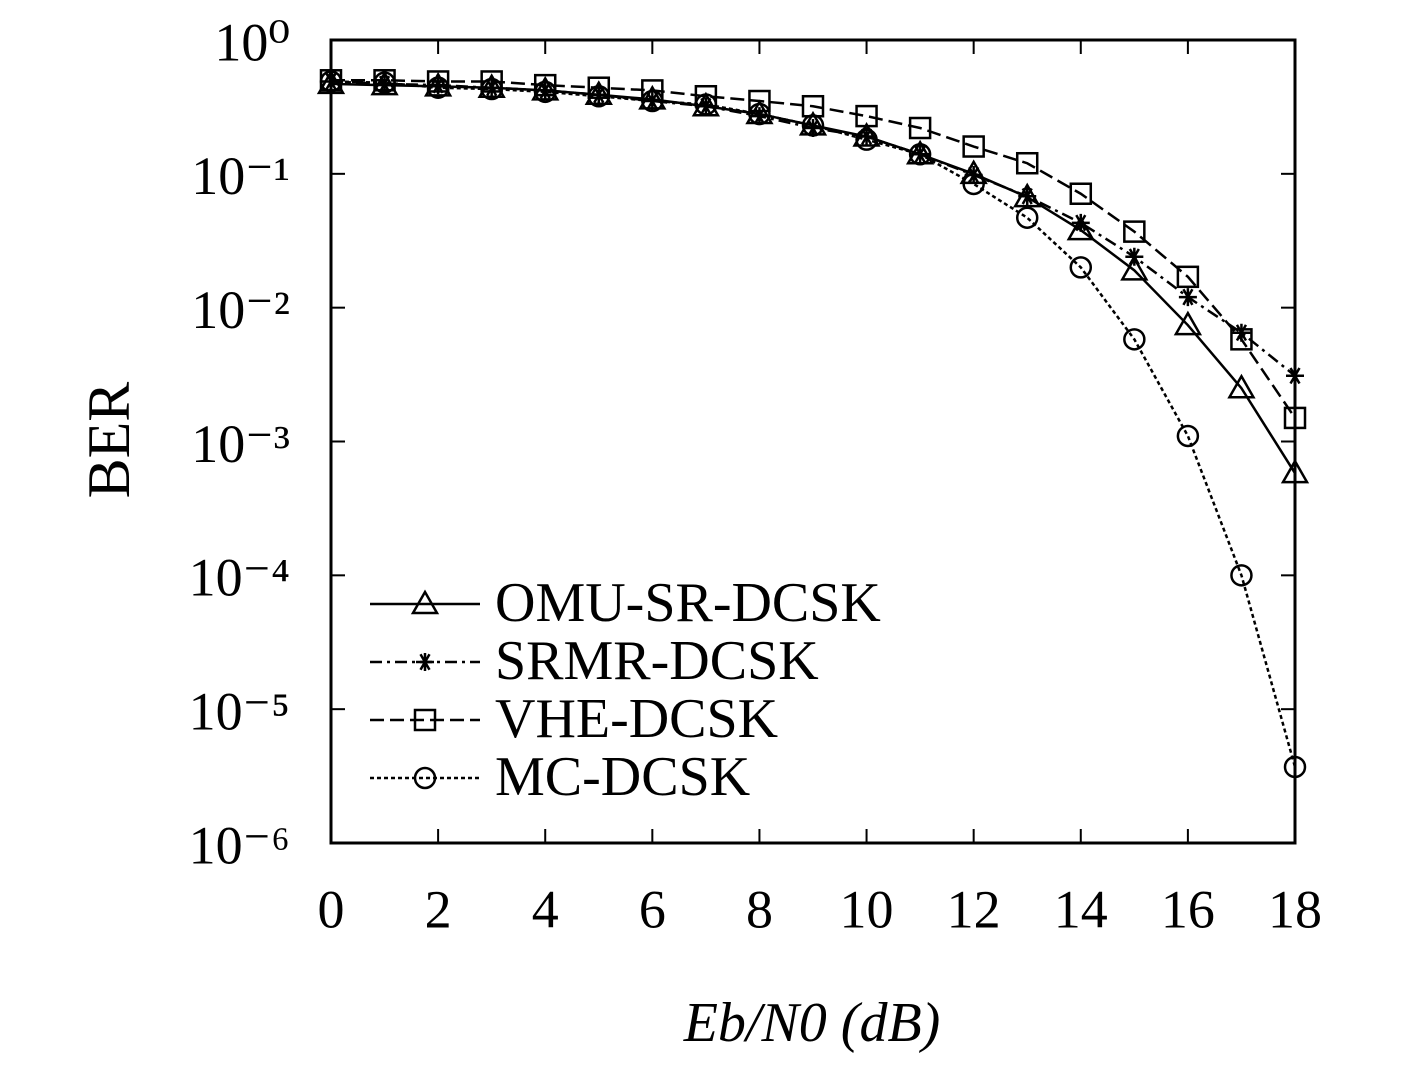  Describe the element at coordinates (759, 909) in the screenshot. I see `x-tick-label: 8` at that location.